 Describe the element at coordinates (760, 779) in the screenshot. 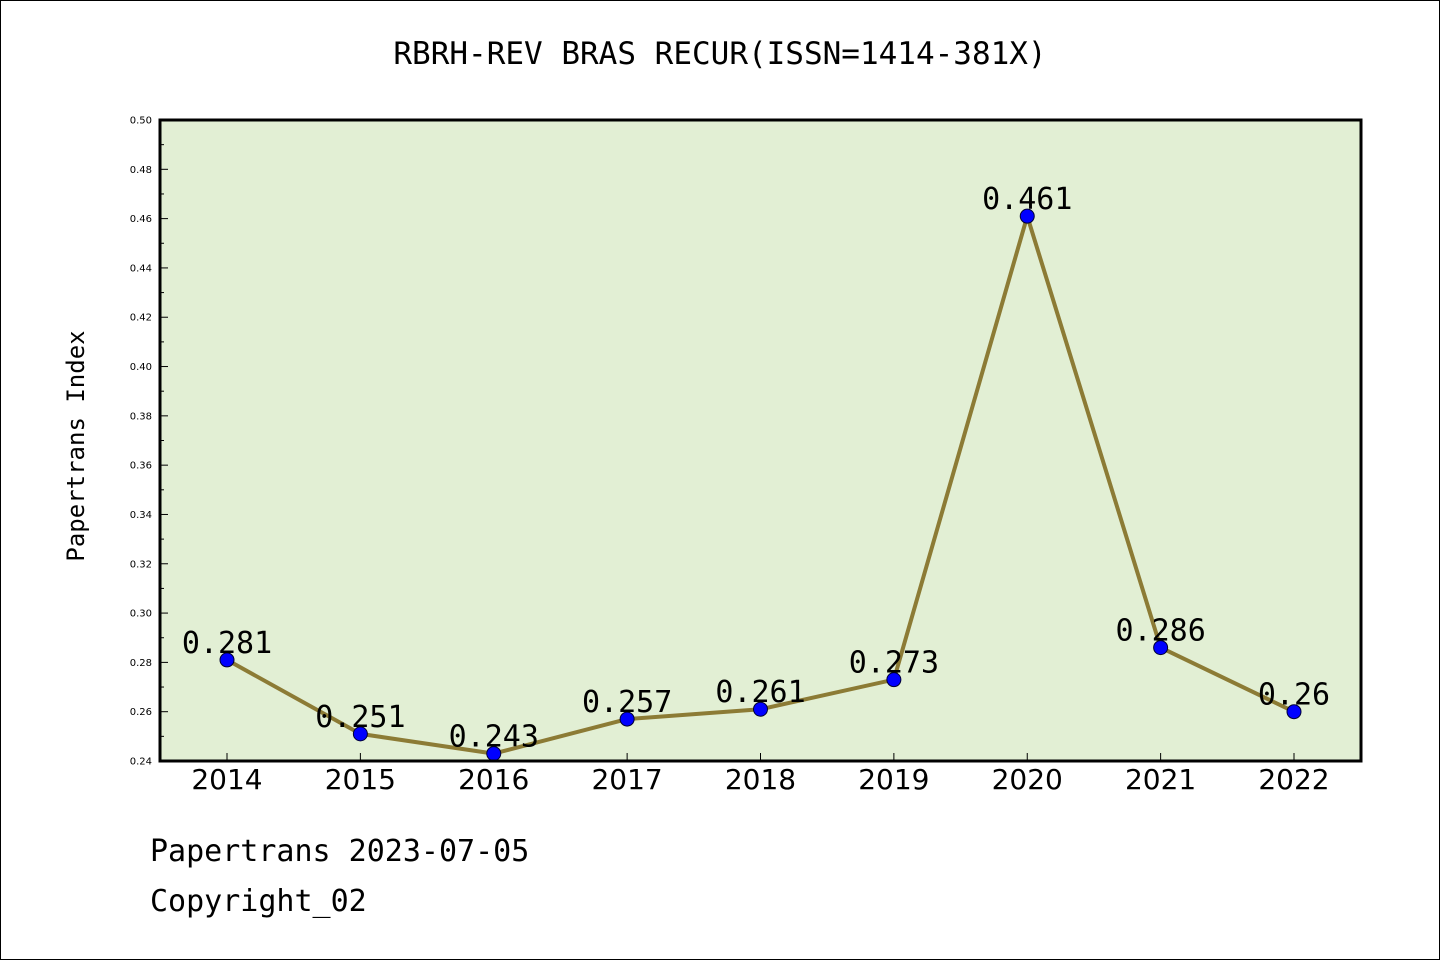

I see `x-tick-label: 2018` at that location.